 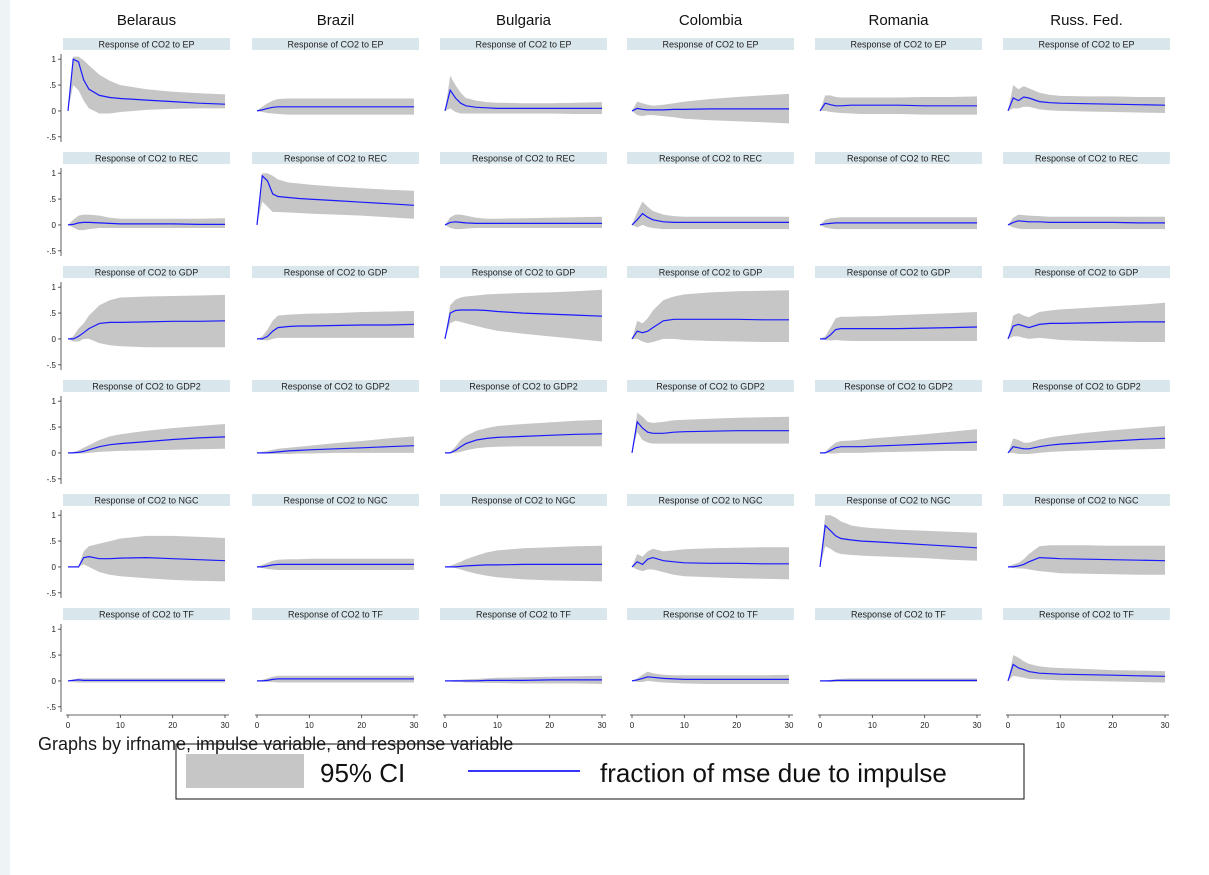 What do you see at coordinates (54, 681) in the screenshot?
I see `y-tick-label-5-1: 0` at bounding box center [54, 681].